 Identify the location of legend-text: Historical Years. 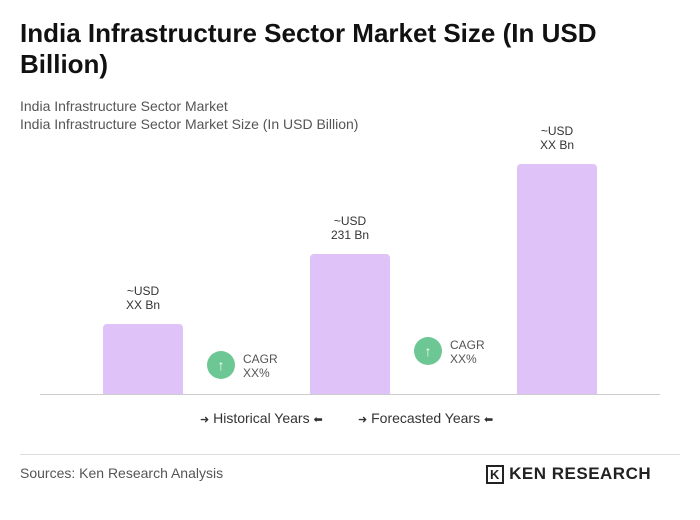
(261, 418).